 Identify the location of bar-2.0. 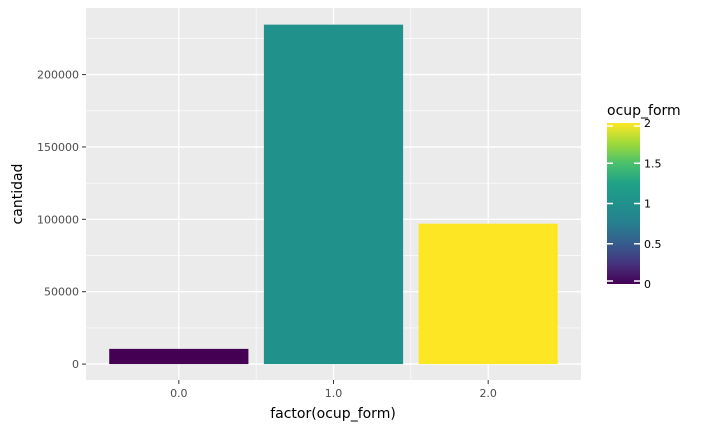
(488, 294).